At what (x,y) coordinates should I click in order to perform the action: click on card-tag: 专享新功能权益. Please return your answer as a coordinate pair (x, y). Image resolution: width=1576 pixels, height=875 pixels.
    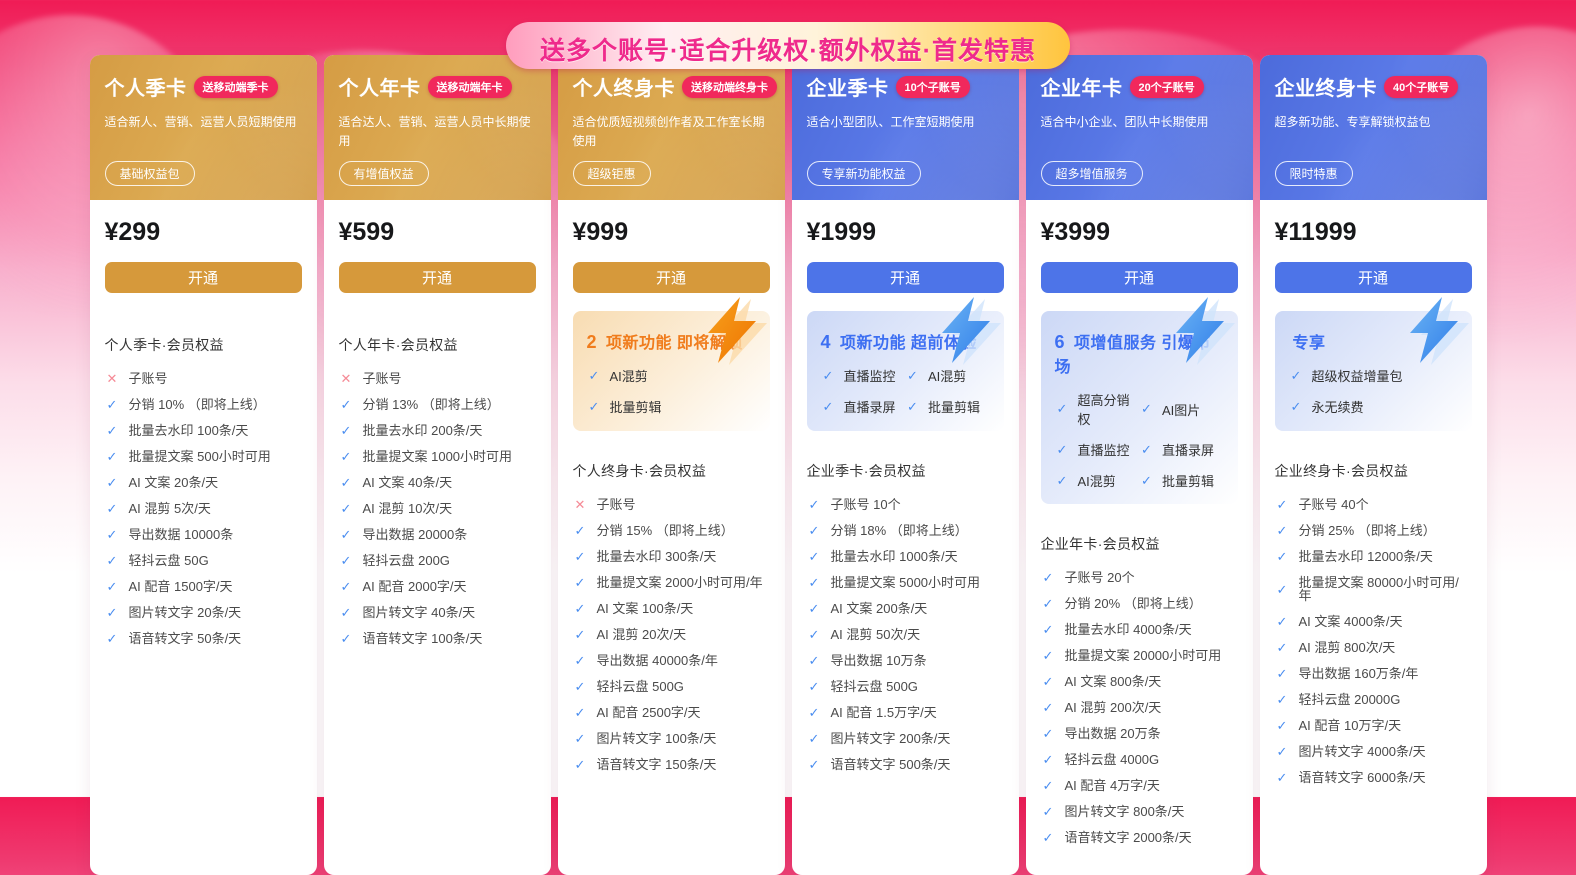
    Looking at the image, I should click on (863, 173).